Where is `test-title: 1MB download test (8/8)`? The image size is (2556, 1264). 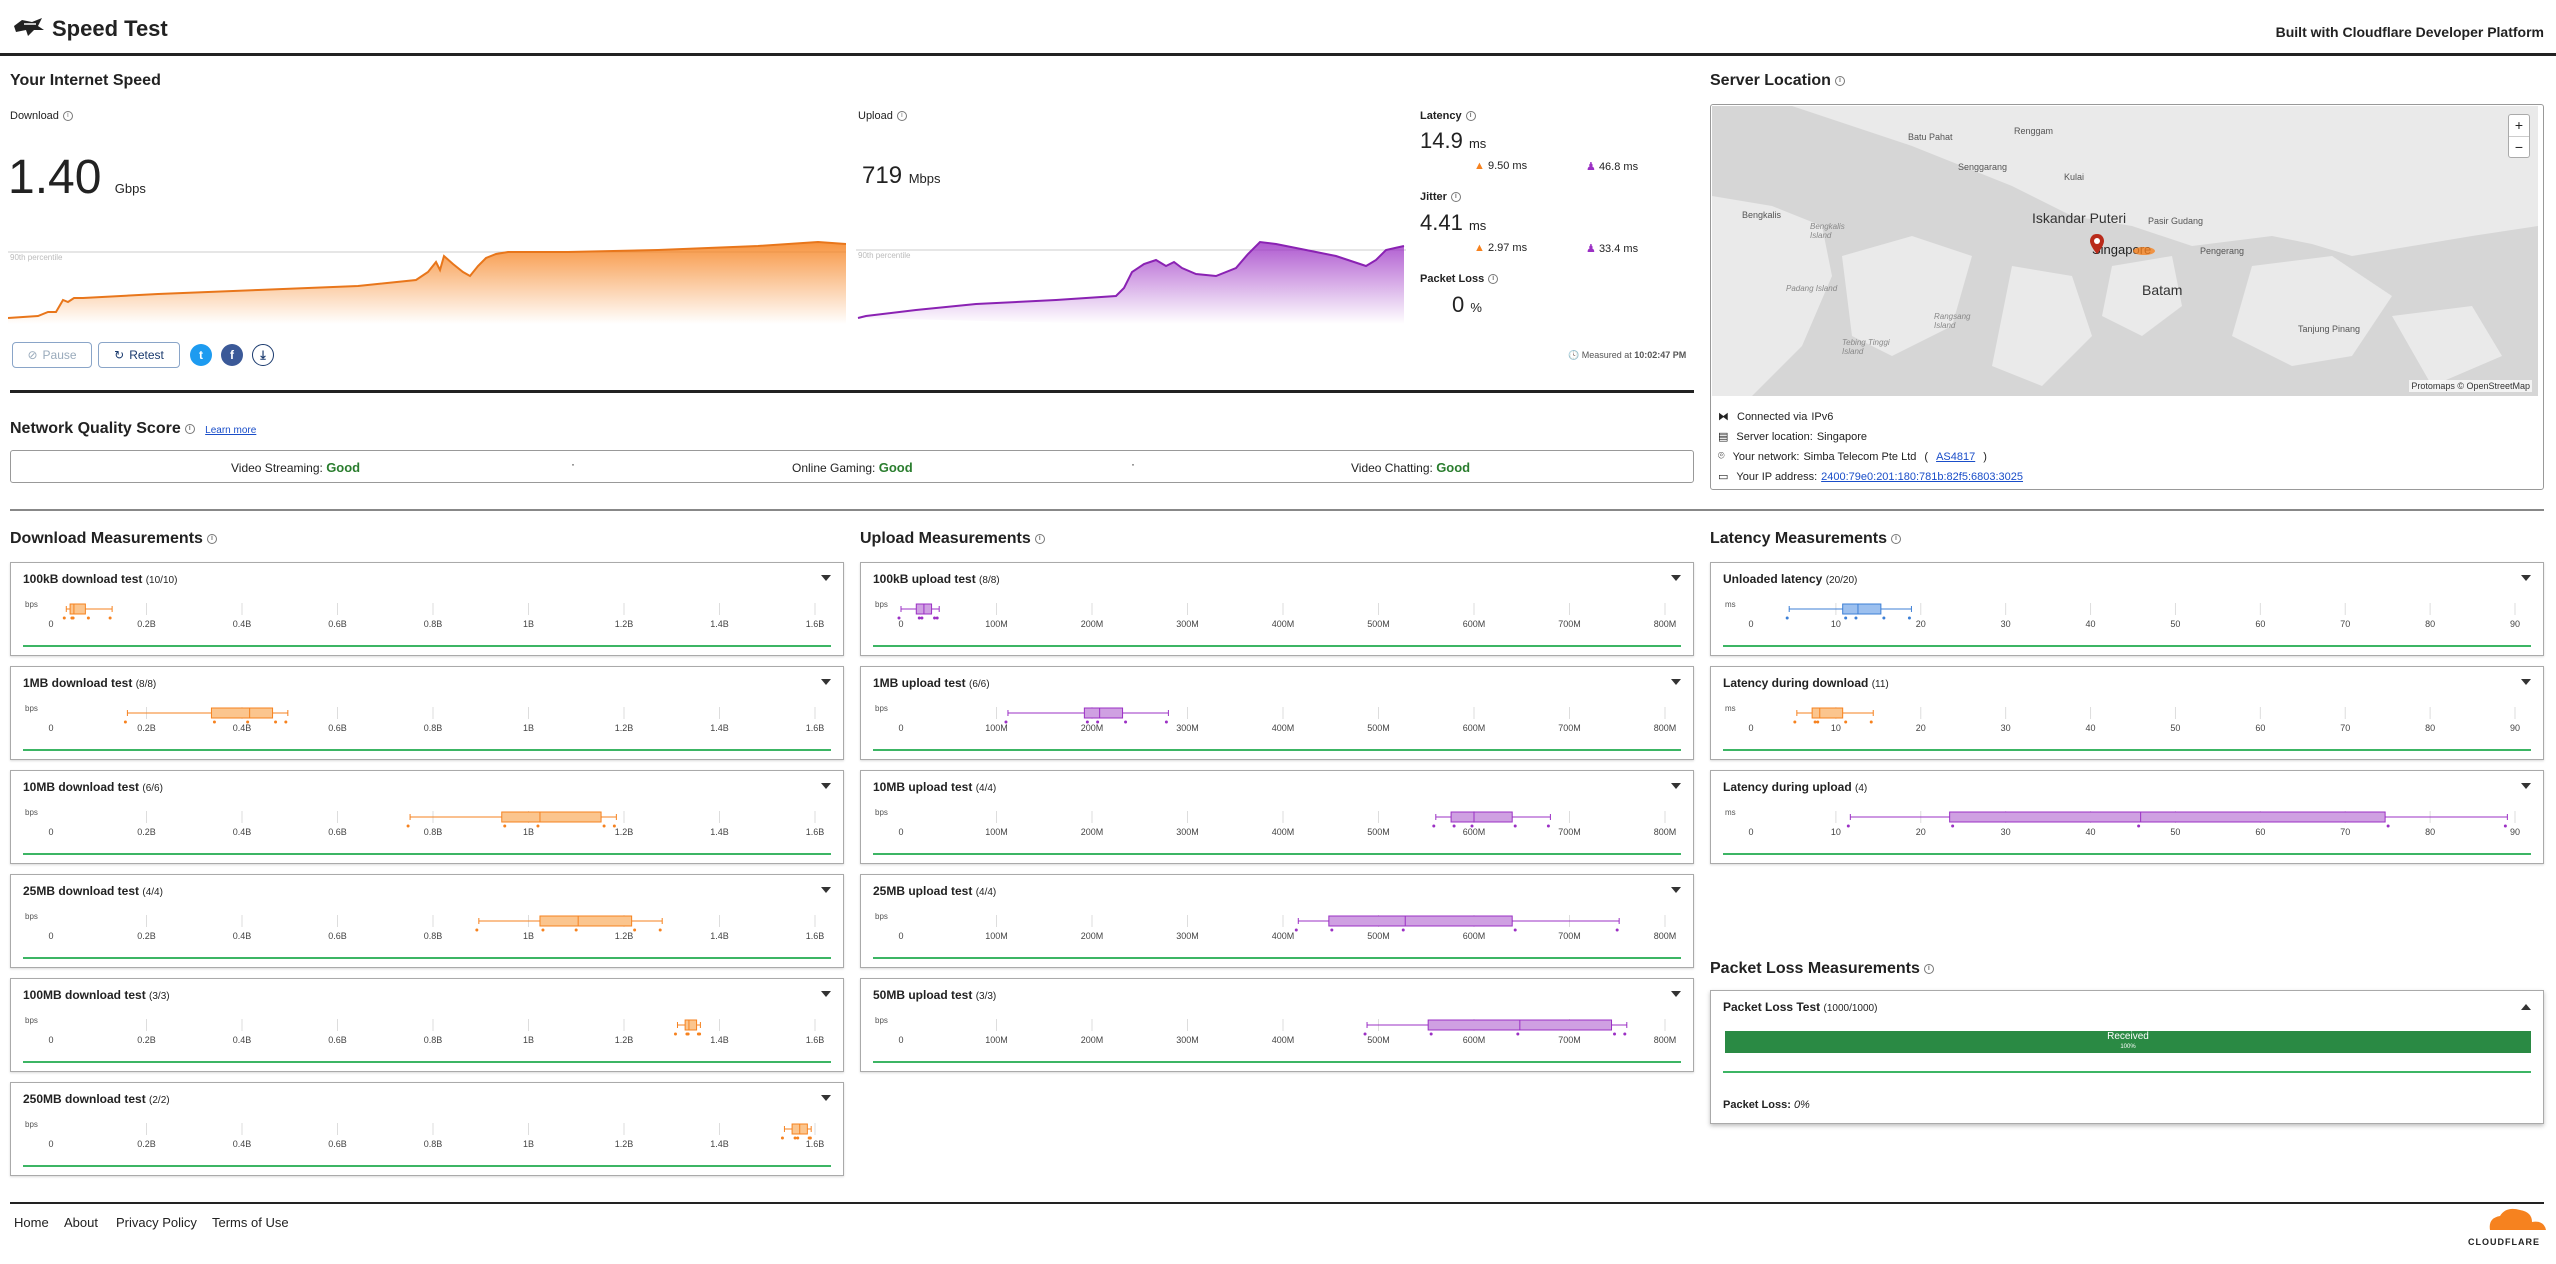 test-title: 1MB download test (8/8) is located at coordinates (90, 683).